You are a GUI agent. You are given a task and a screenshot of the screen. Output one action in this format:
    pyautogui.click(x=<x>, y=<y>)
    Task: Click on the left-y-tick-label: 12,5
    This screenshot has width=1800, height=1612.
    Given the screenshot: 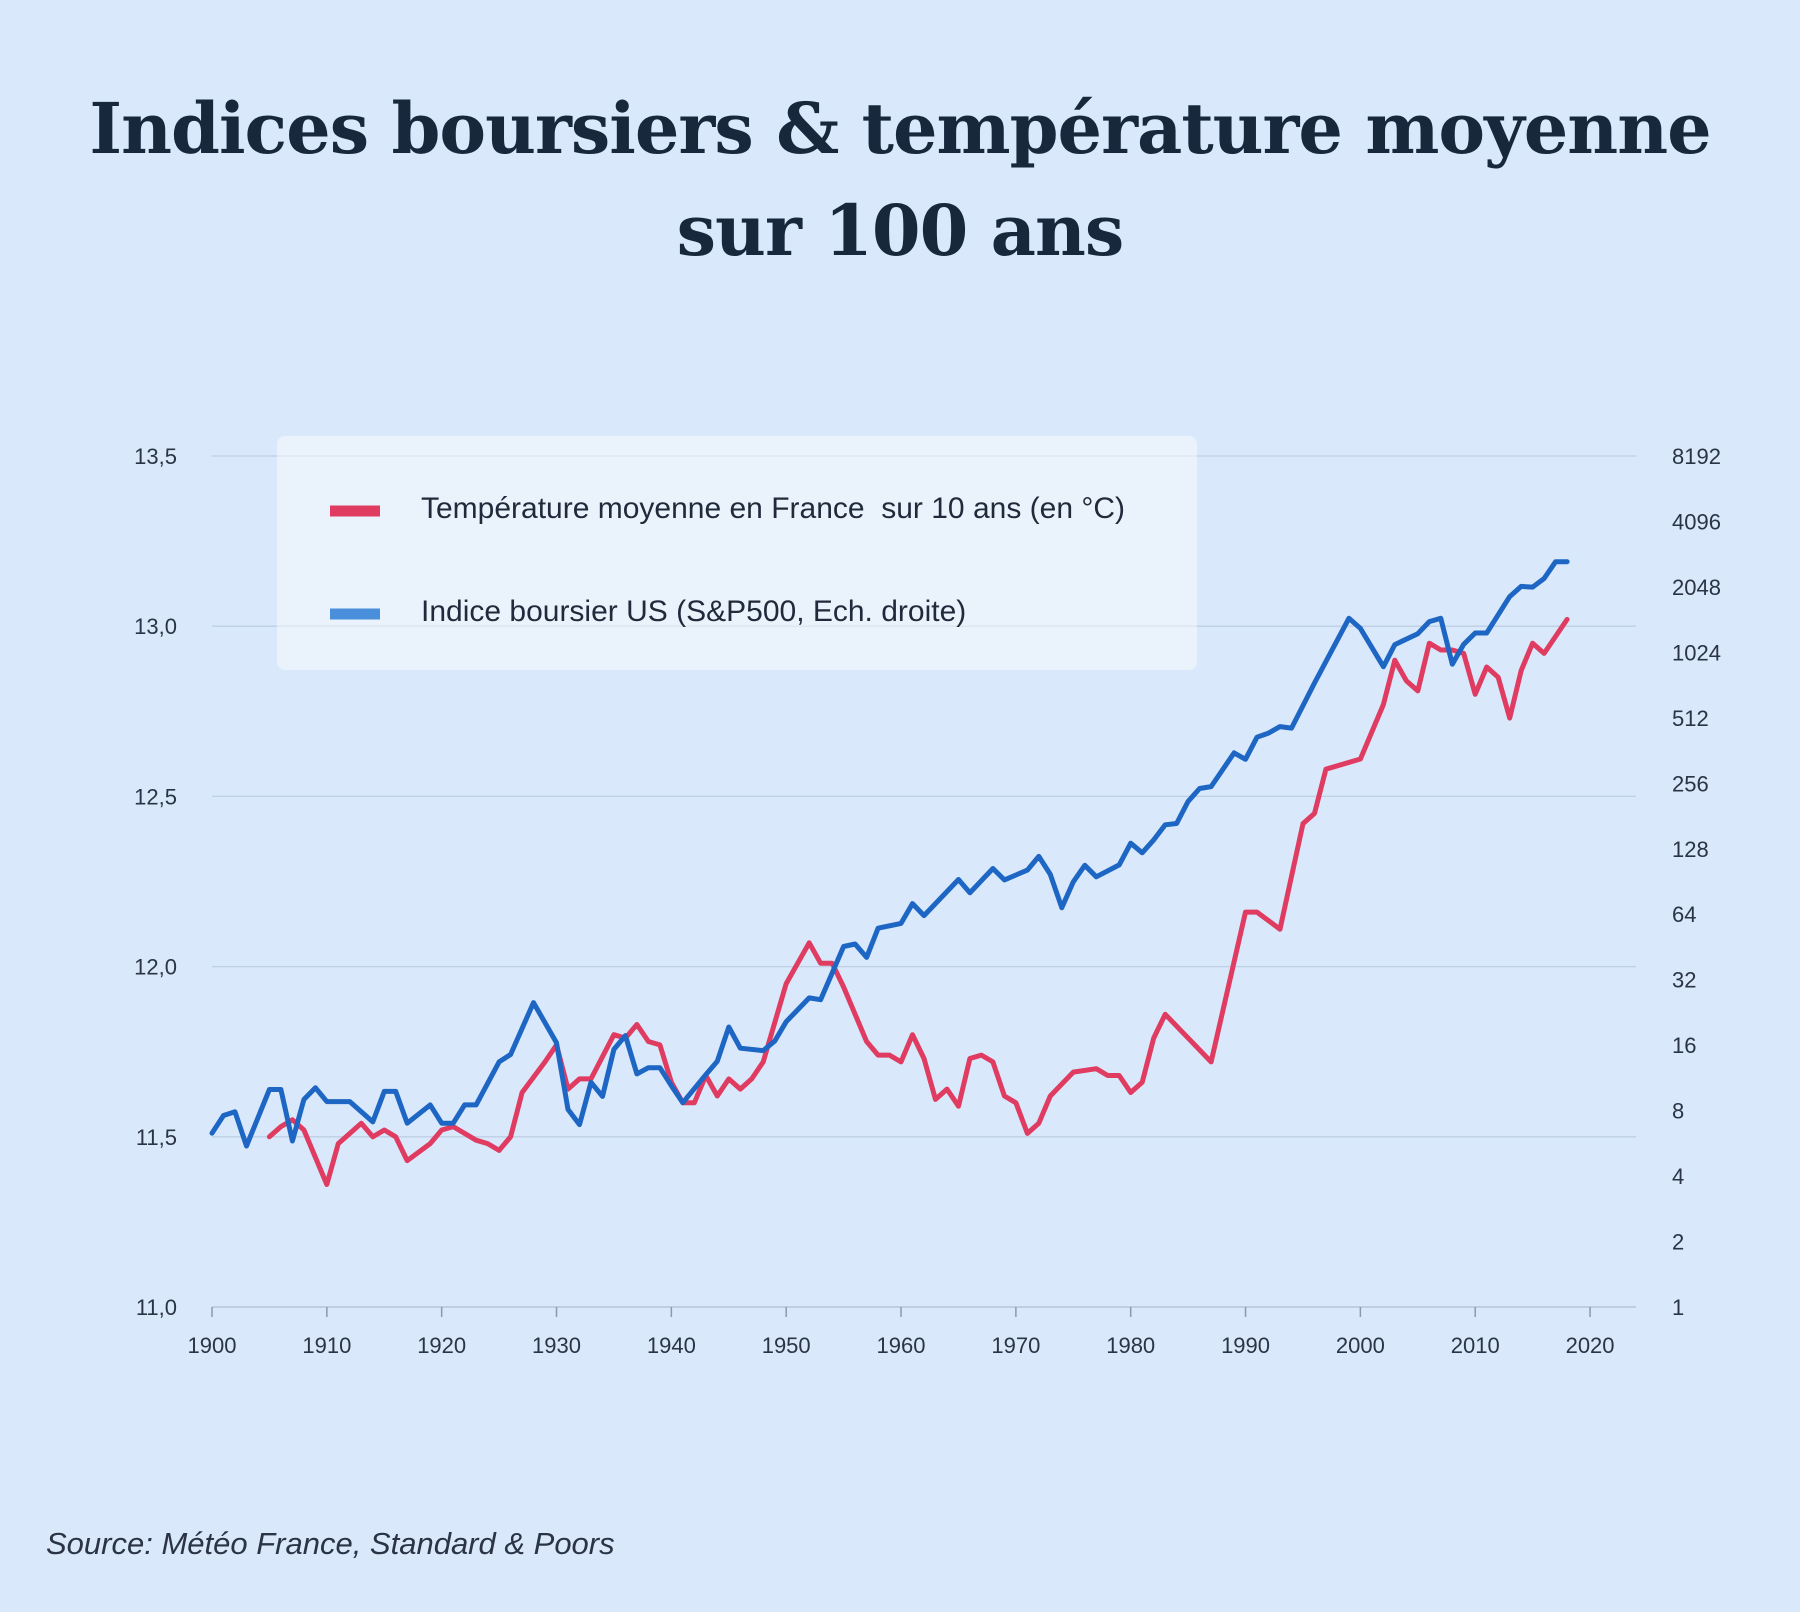 What is the action you would take?
    pyautogui.click(x=155, y=796)
    